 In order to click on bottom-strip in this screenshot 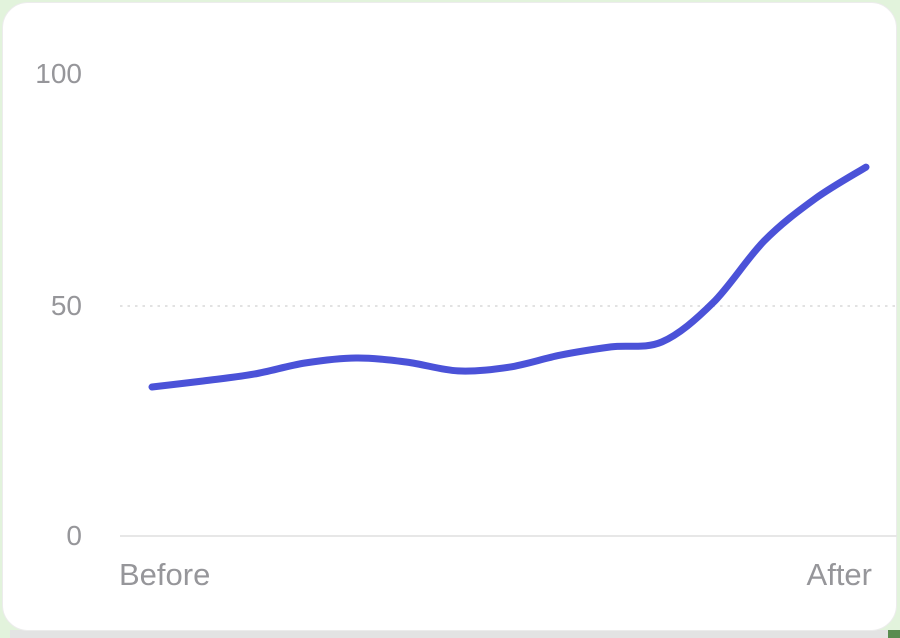, I will do `click(449, 634)`.